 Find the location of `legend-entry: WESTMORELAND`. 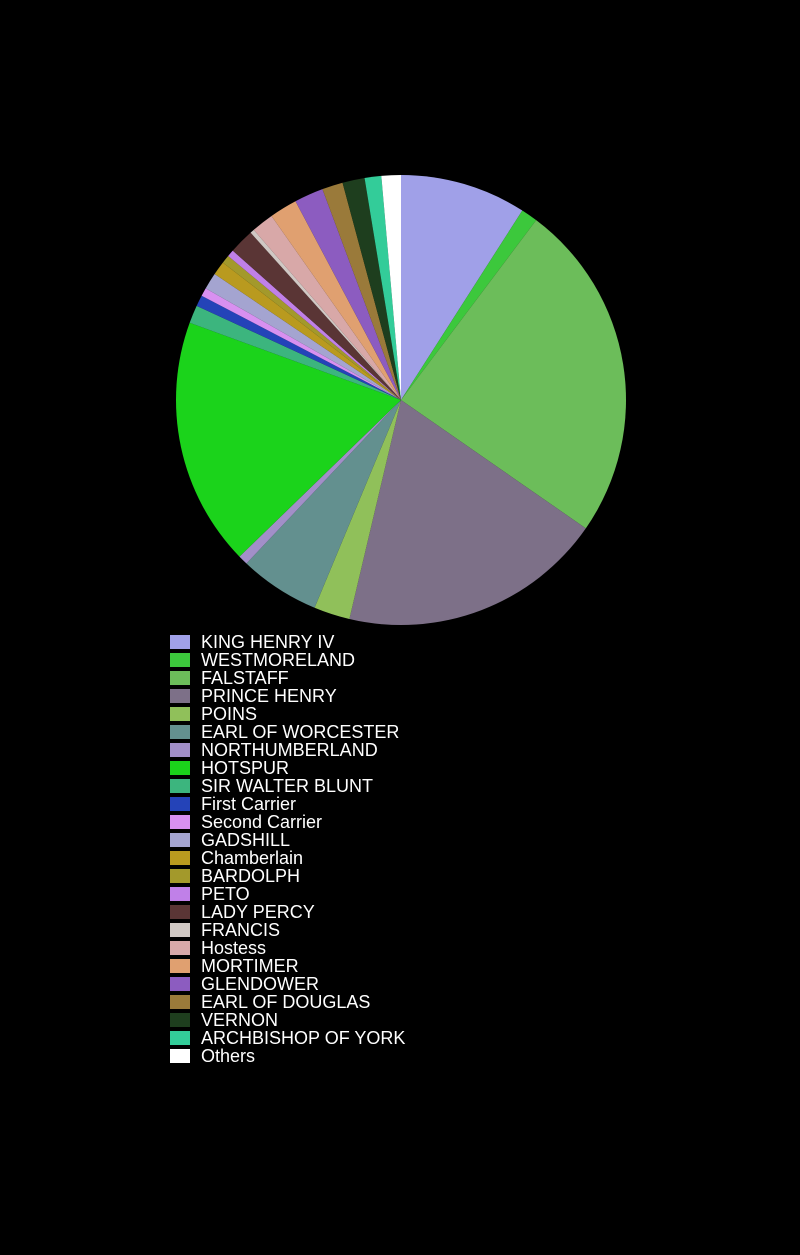

legend-entry: WESTMORELAND is located at coordinates (287, 660).